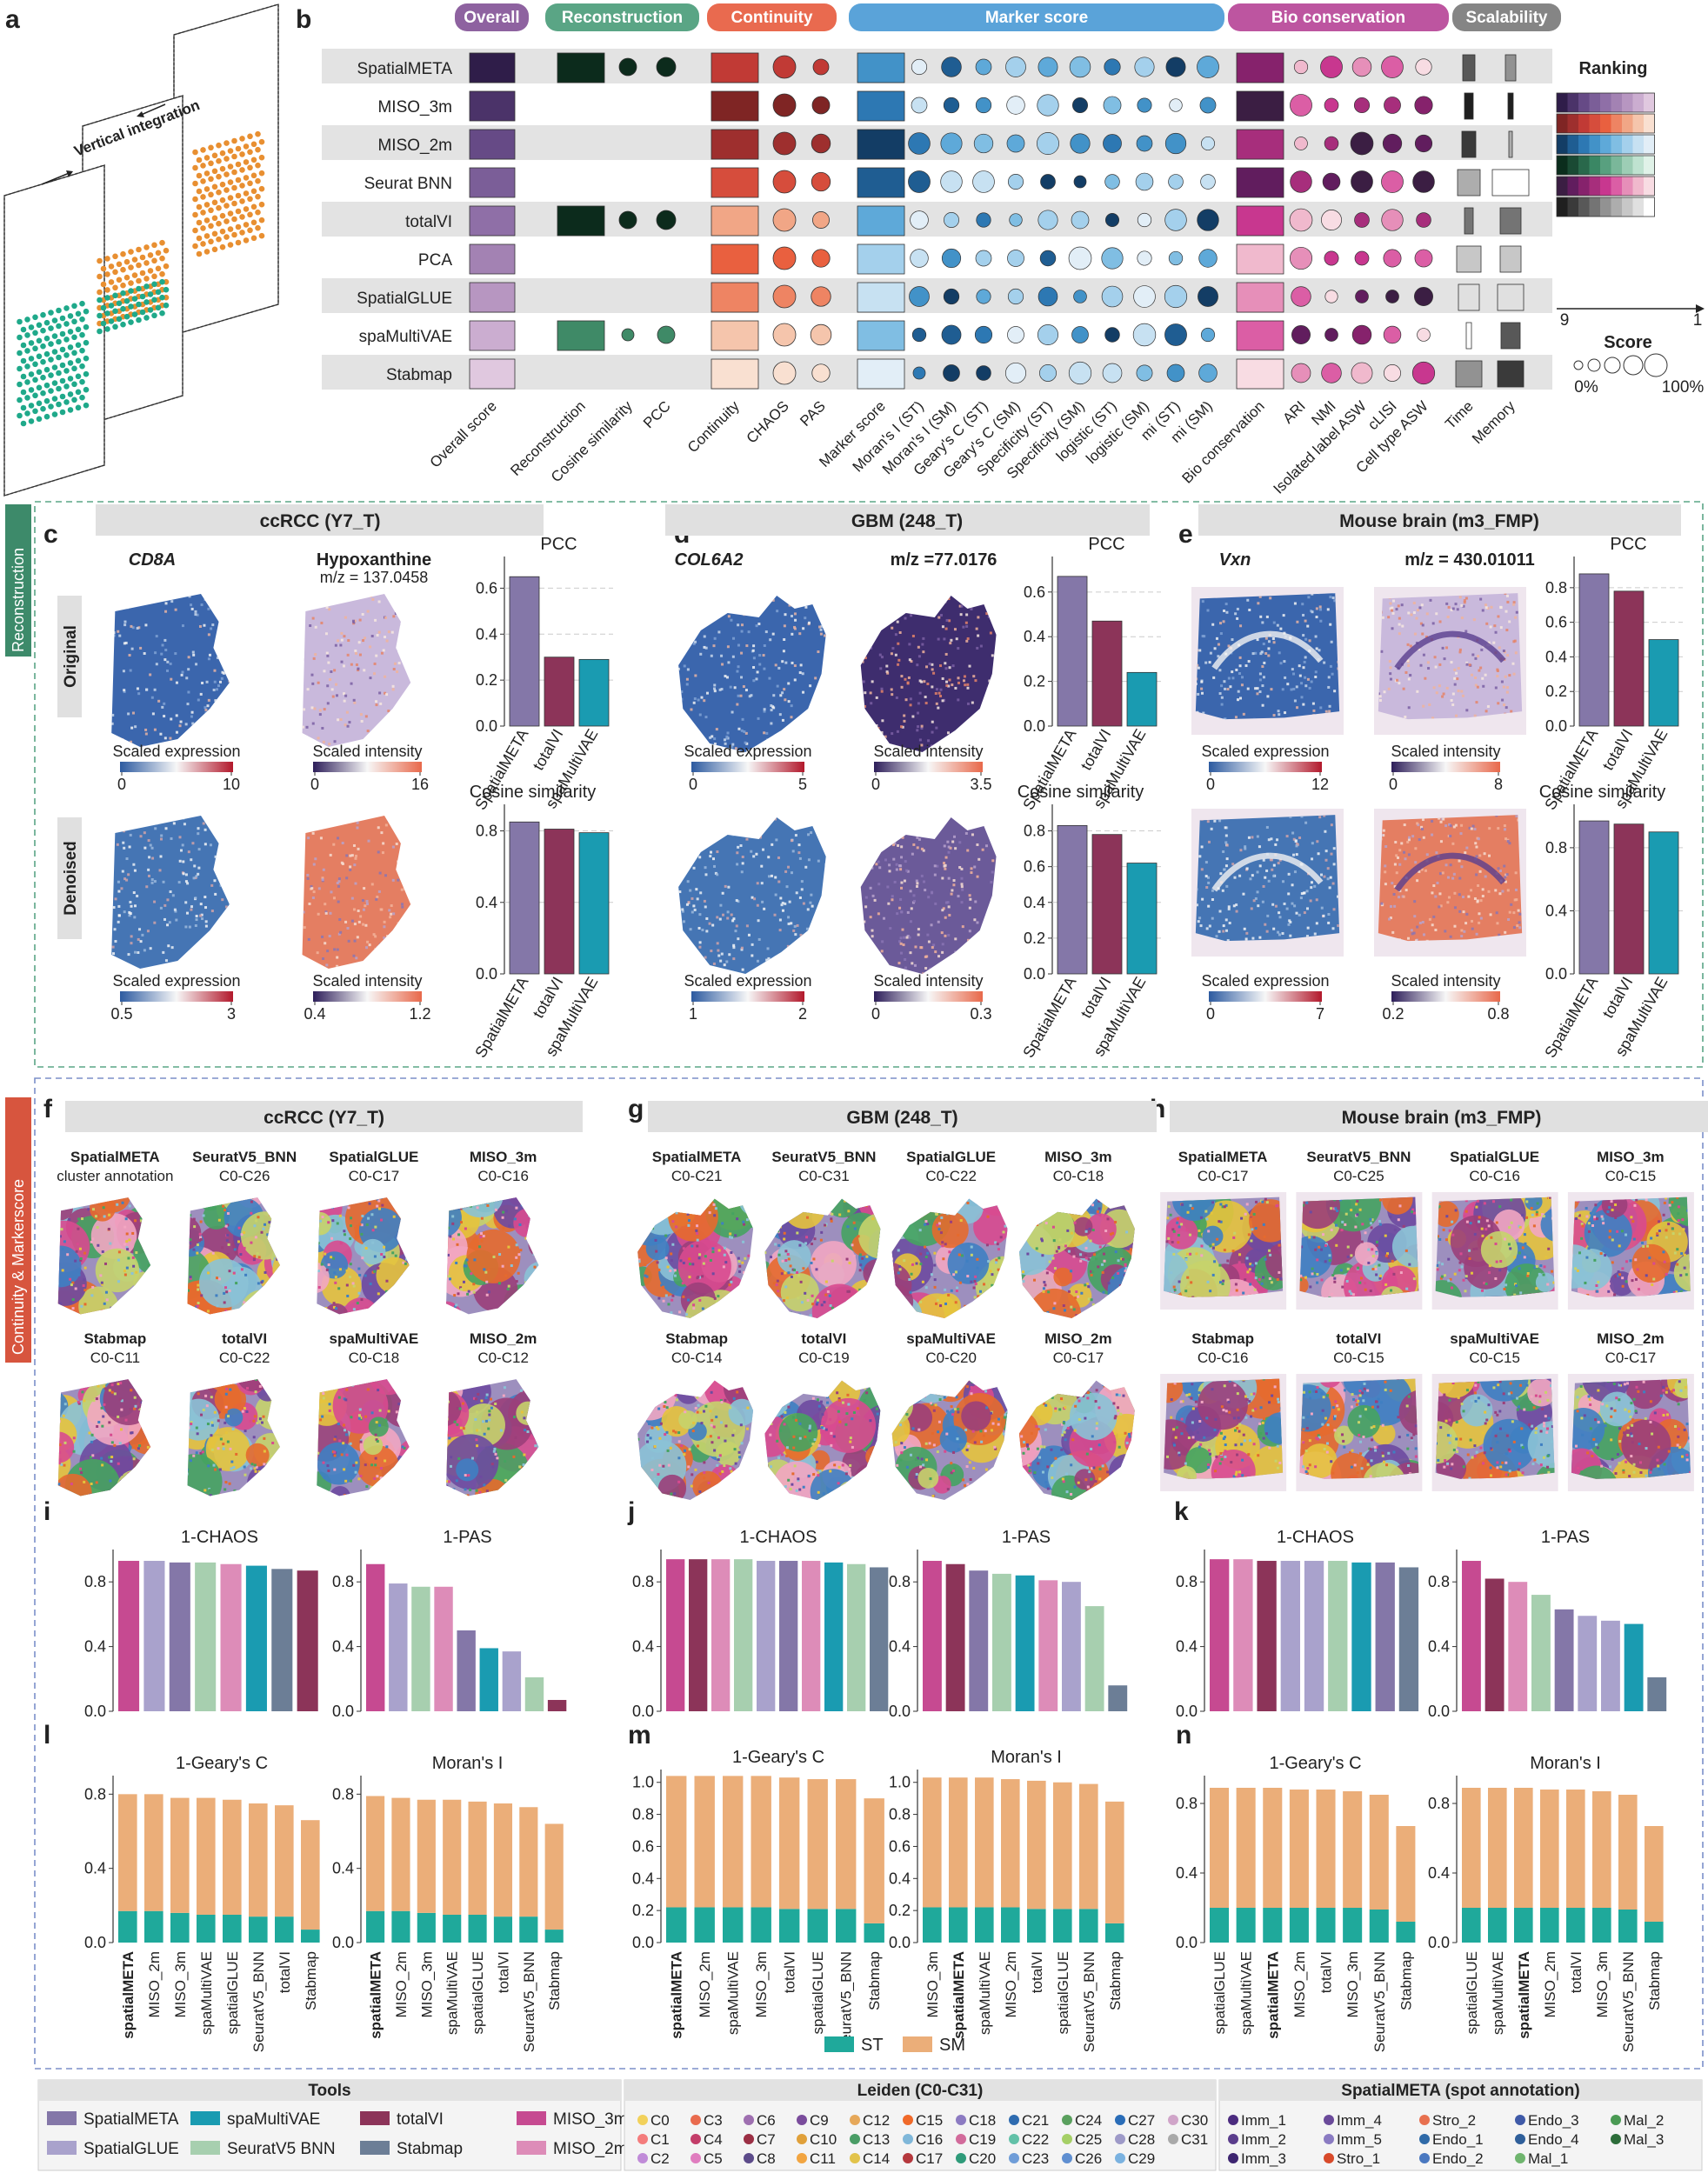 This screenshot has height=2173, width=1708. What do you see at coordinates (881, 259) in the screenshot?
I see `marker-score-cell` at bounding box center [881, 259].